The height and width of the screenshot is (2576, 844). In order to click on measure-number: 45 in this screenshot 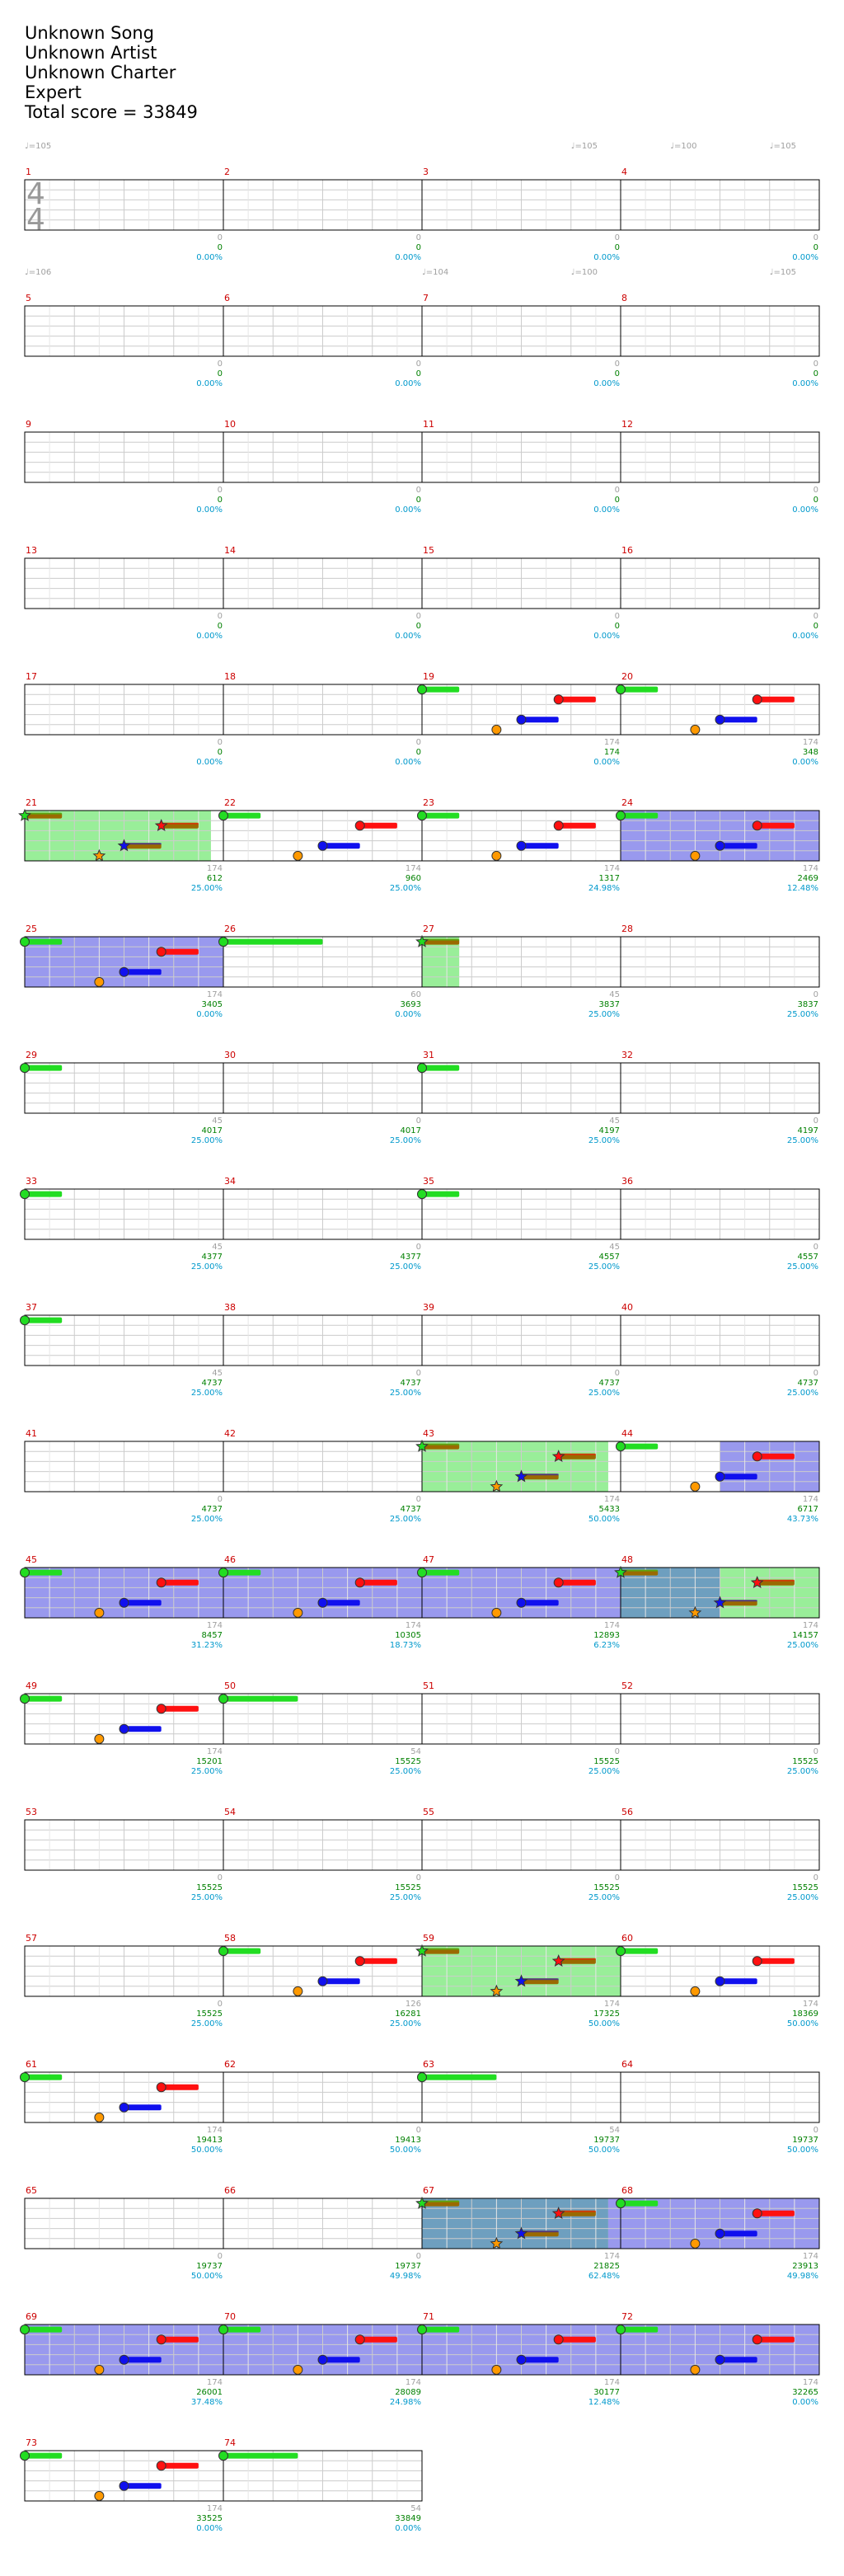, I will do `click(32, 1559)`.